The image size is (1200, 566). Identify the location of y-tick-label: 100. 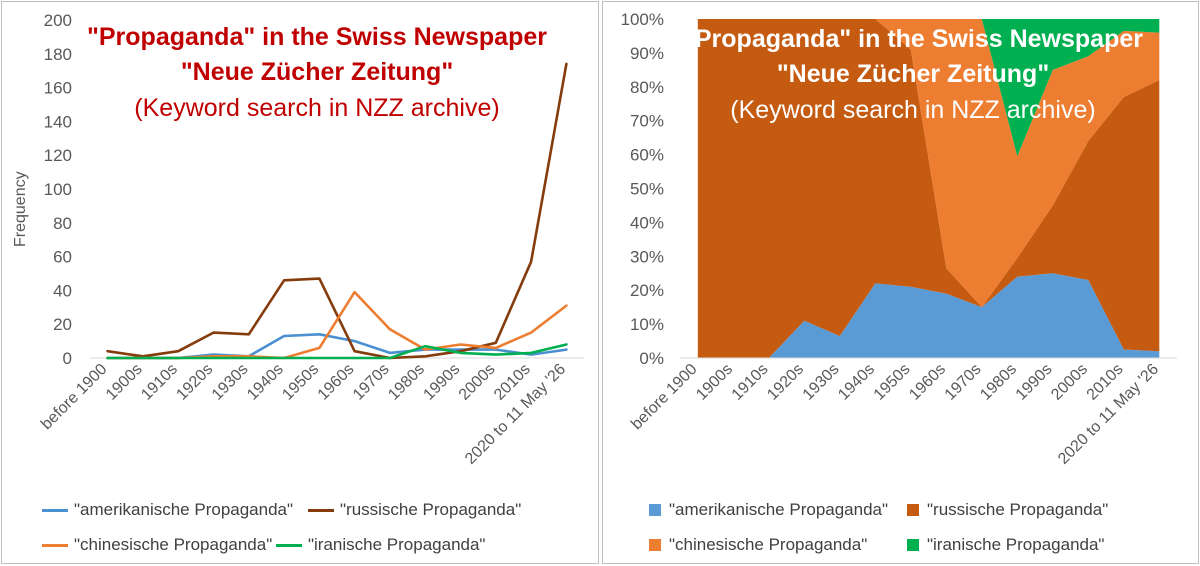
(58, 189).